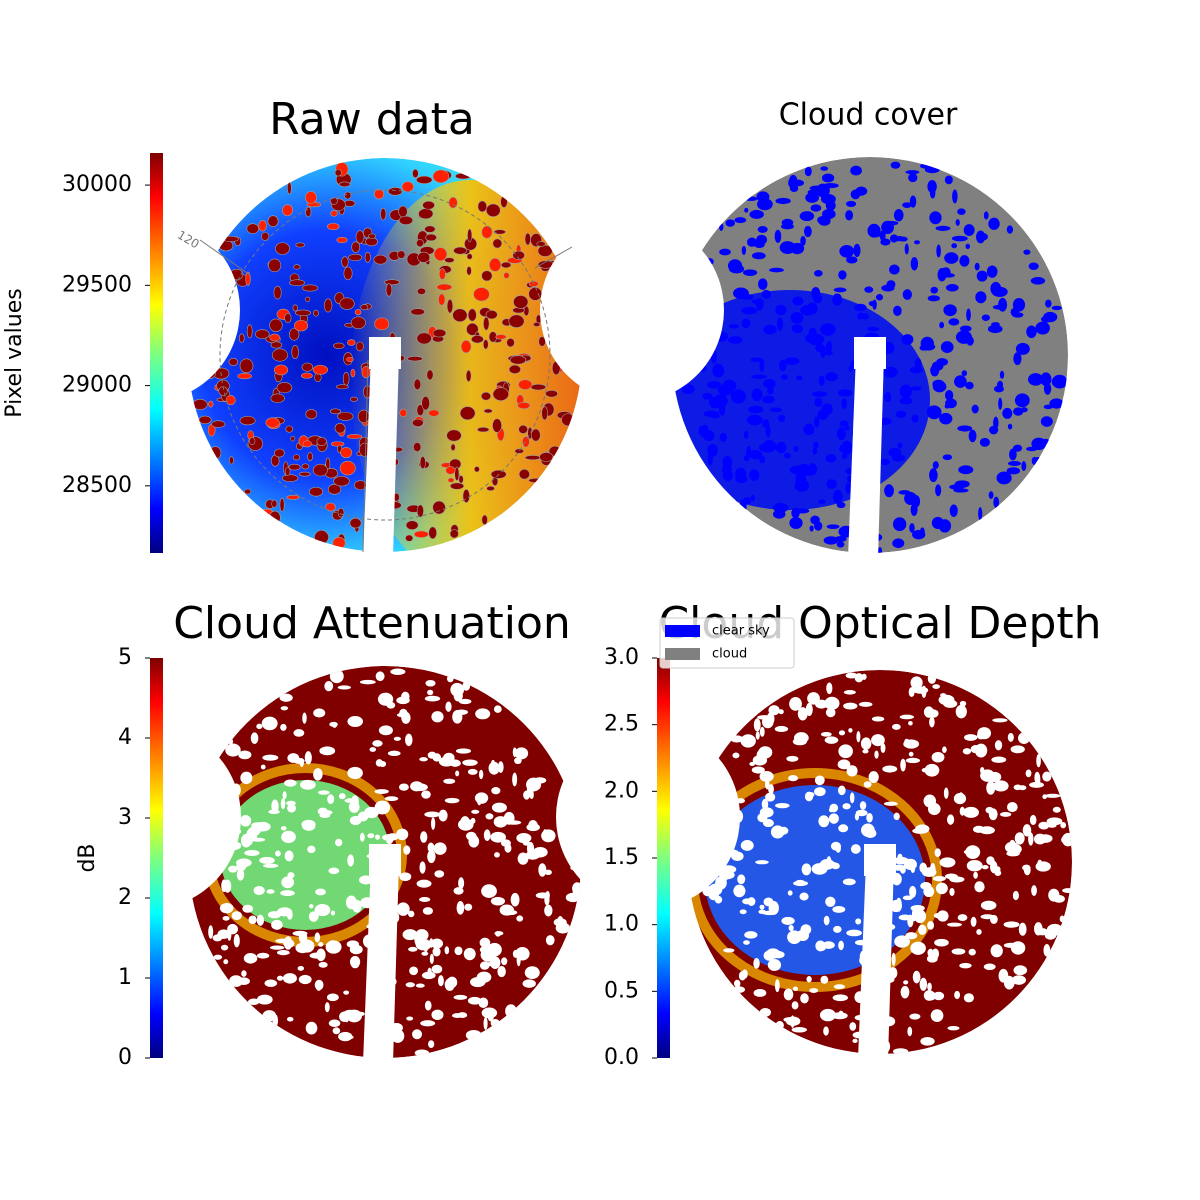 This screenshot has width=1200, height=1200. What do you see at coordinates (385, 353) in the screenshot?
I see `image-mast-top` at bounding box center [385, 353].